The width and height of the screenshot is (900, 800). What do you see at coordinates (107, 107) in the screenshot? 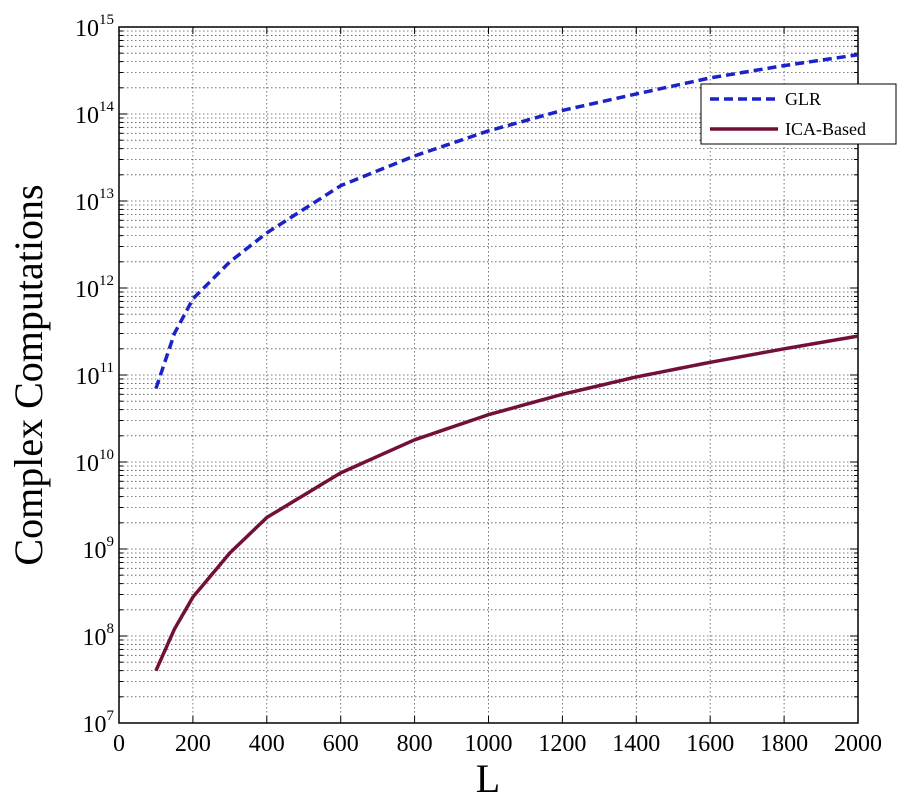
I see `y-tick-exponent: 14` at bounding box center [107, 107].